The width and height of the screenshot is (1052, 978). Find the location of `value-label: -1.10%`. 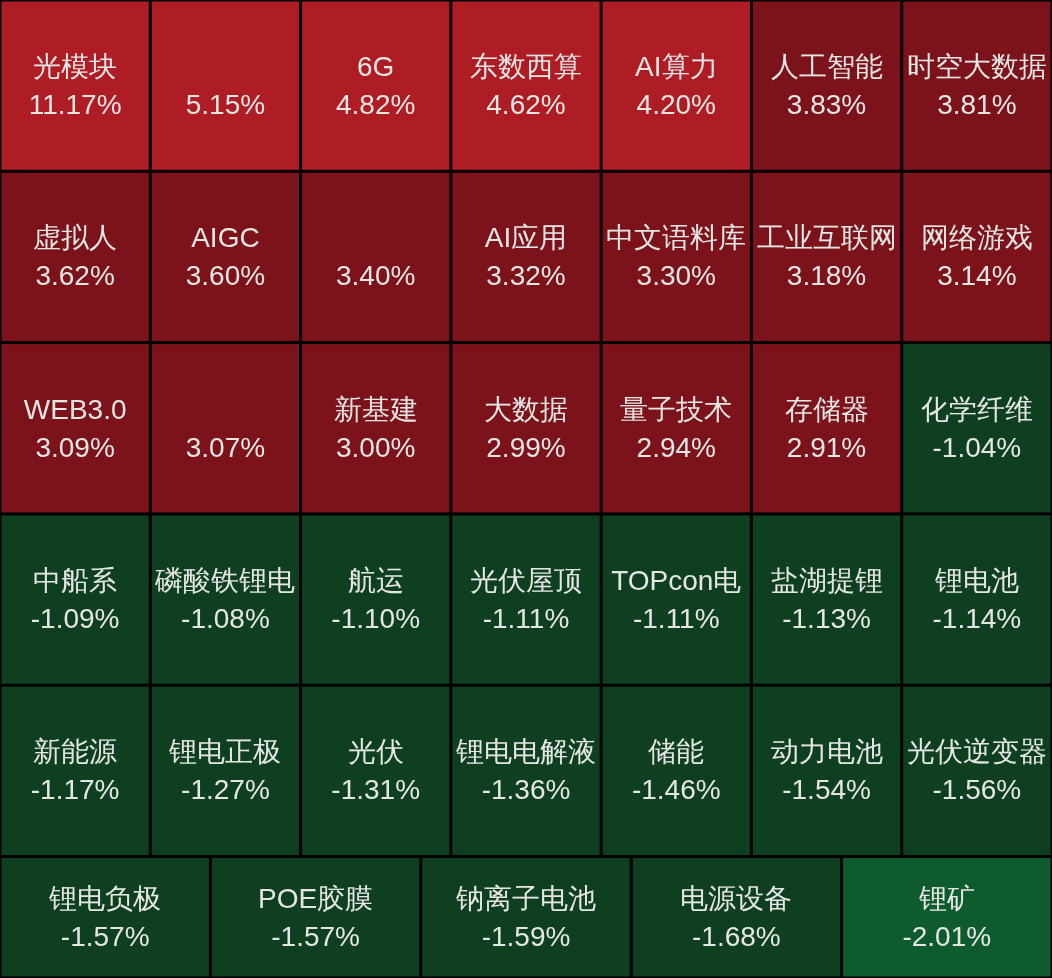

value-label: -1.10% is located at coordinates (376, 619).